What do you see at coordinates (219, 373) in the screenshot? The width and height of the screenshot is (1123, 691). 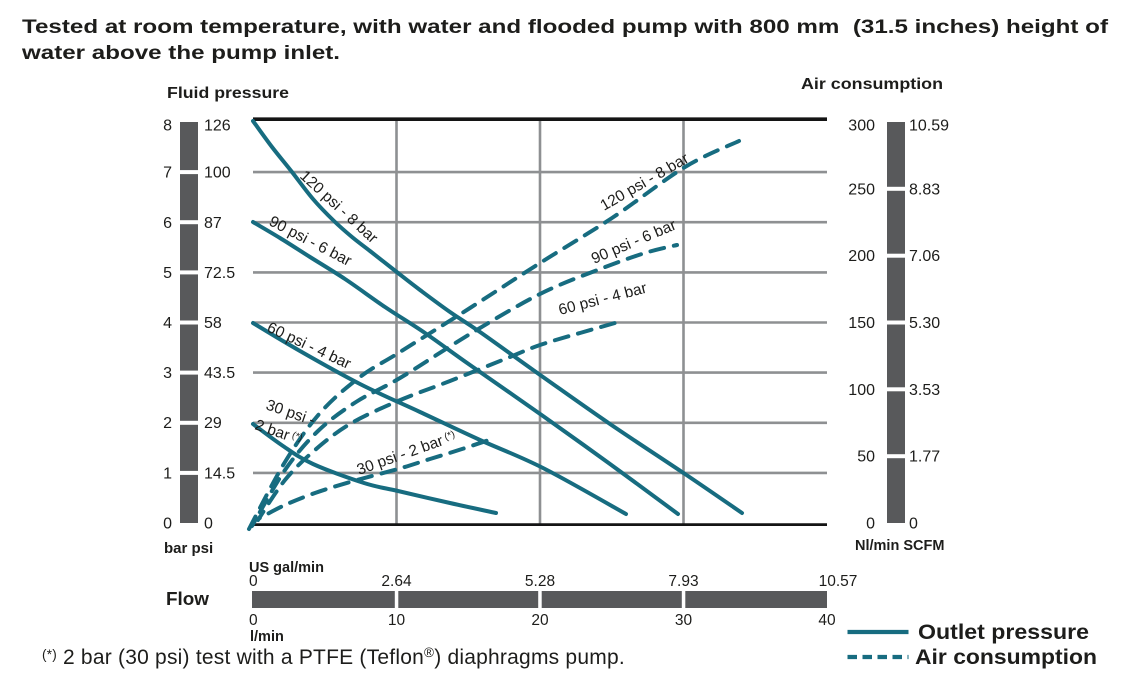 I see `svg-text: 43.5` at bounding box center [219, 373].